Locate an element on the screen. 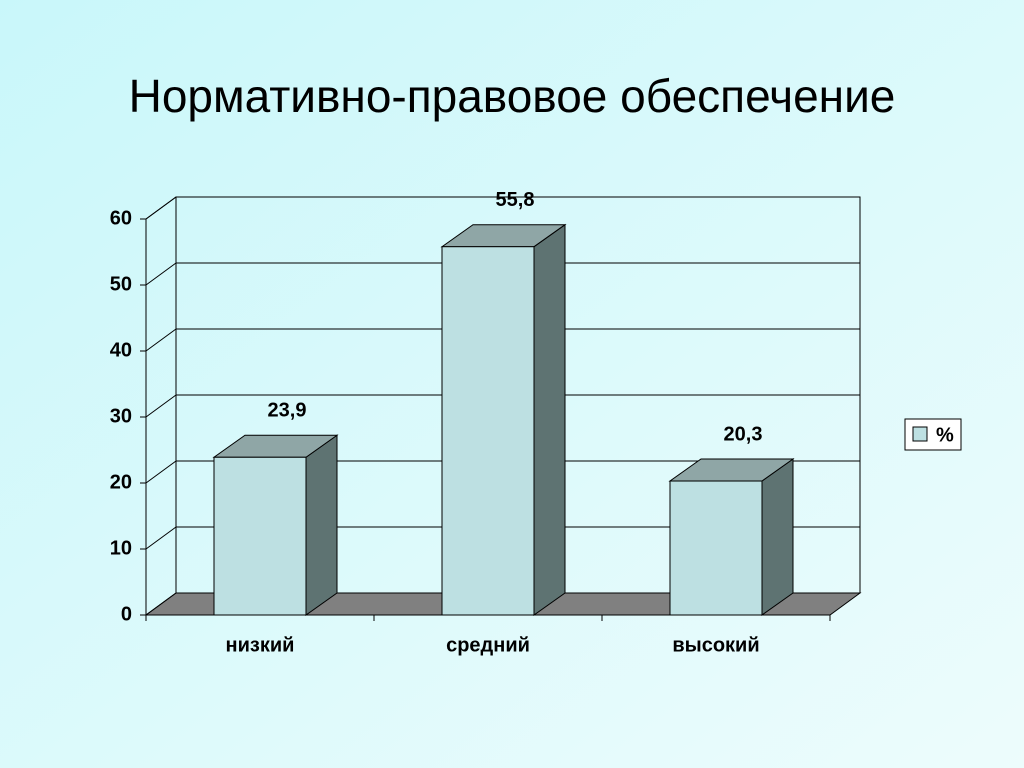  y-tick-label: 10 is located at coordinates (121, 548).